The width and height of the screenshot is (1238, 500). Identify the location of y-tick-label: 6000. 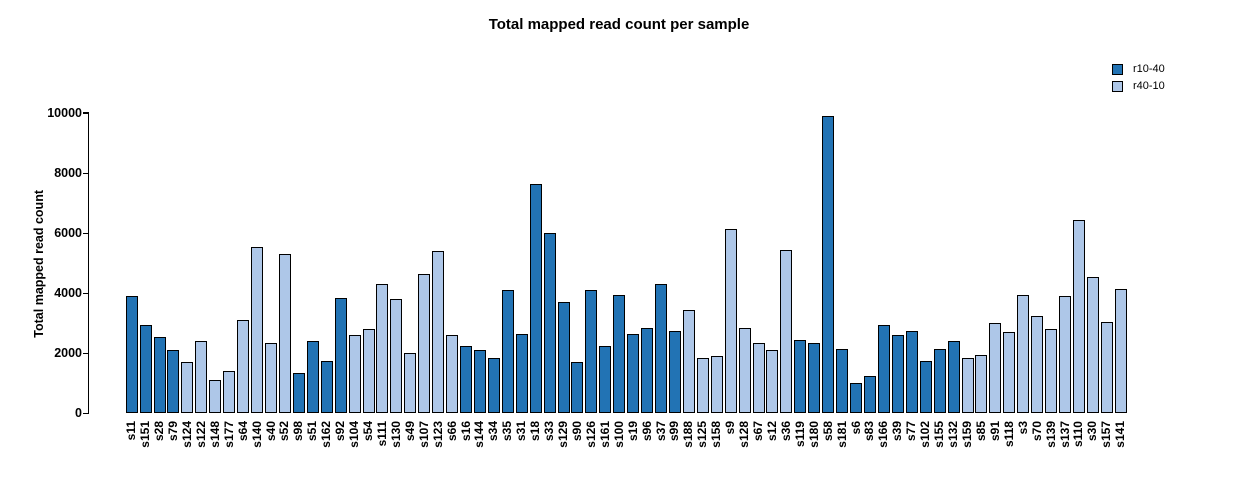
(68, 233).